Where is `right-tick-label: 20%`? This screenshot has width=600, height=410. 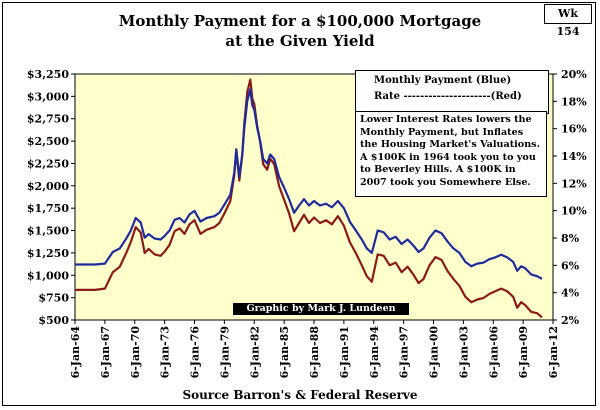
right-tick-label: 20% is located at coordinates (574, 74).